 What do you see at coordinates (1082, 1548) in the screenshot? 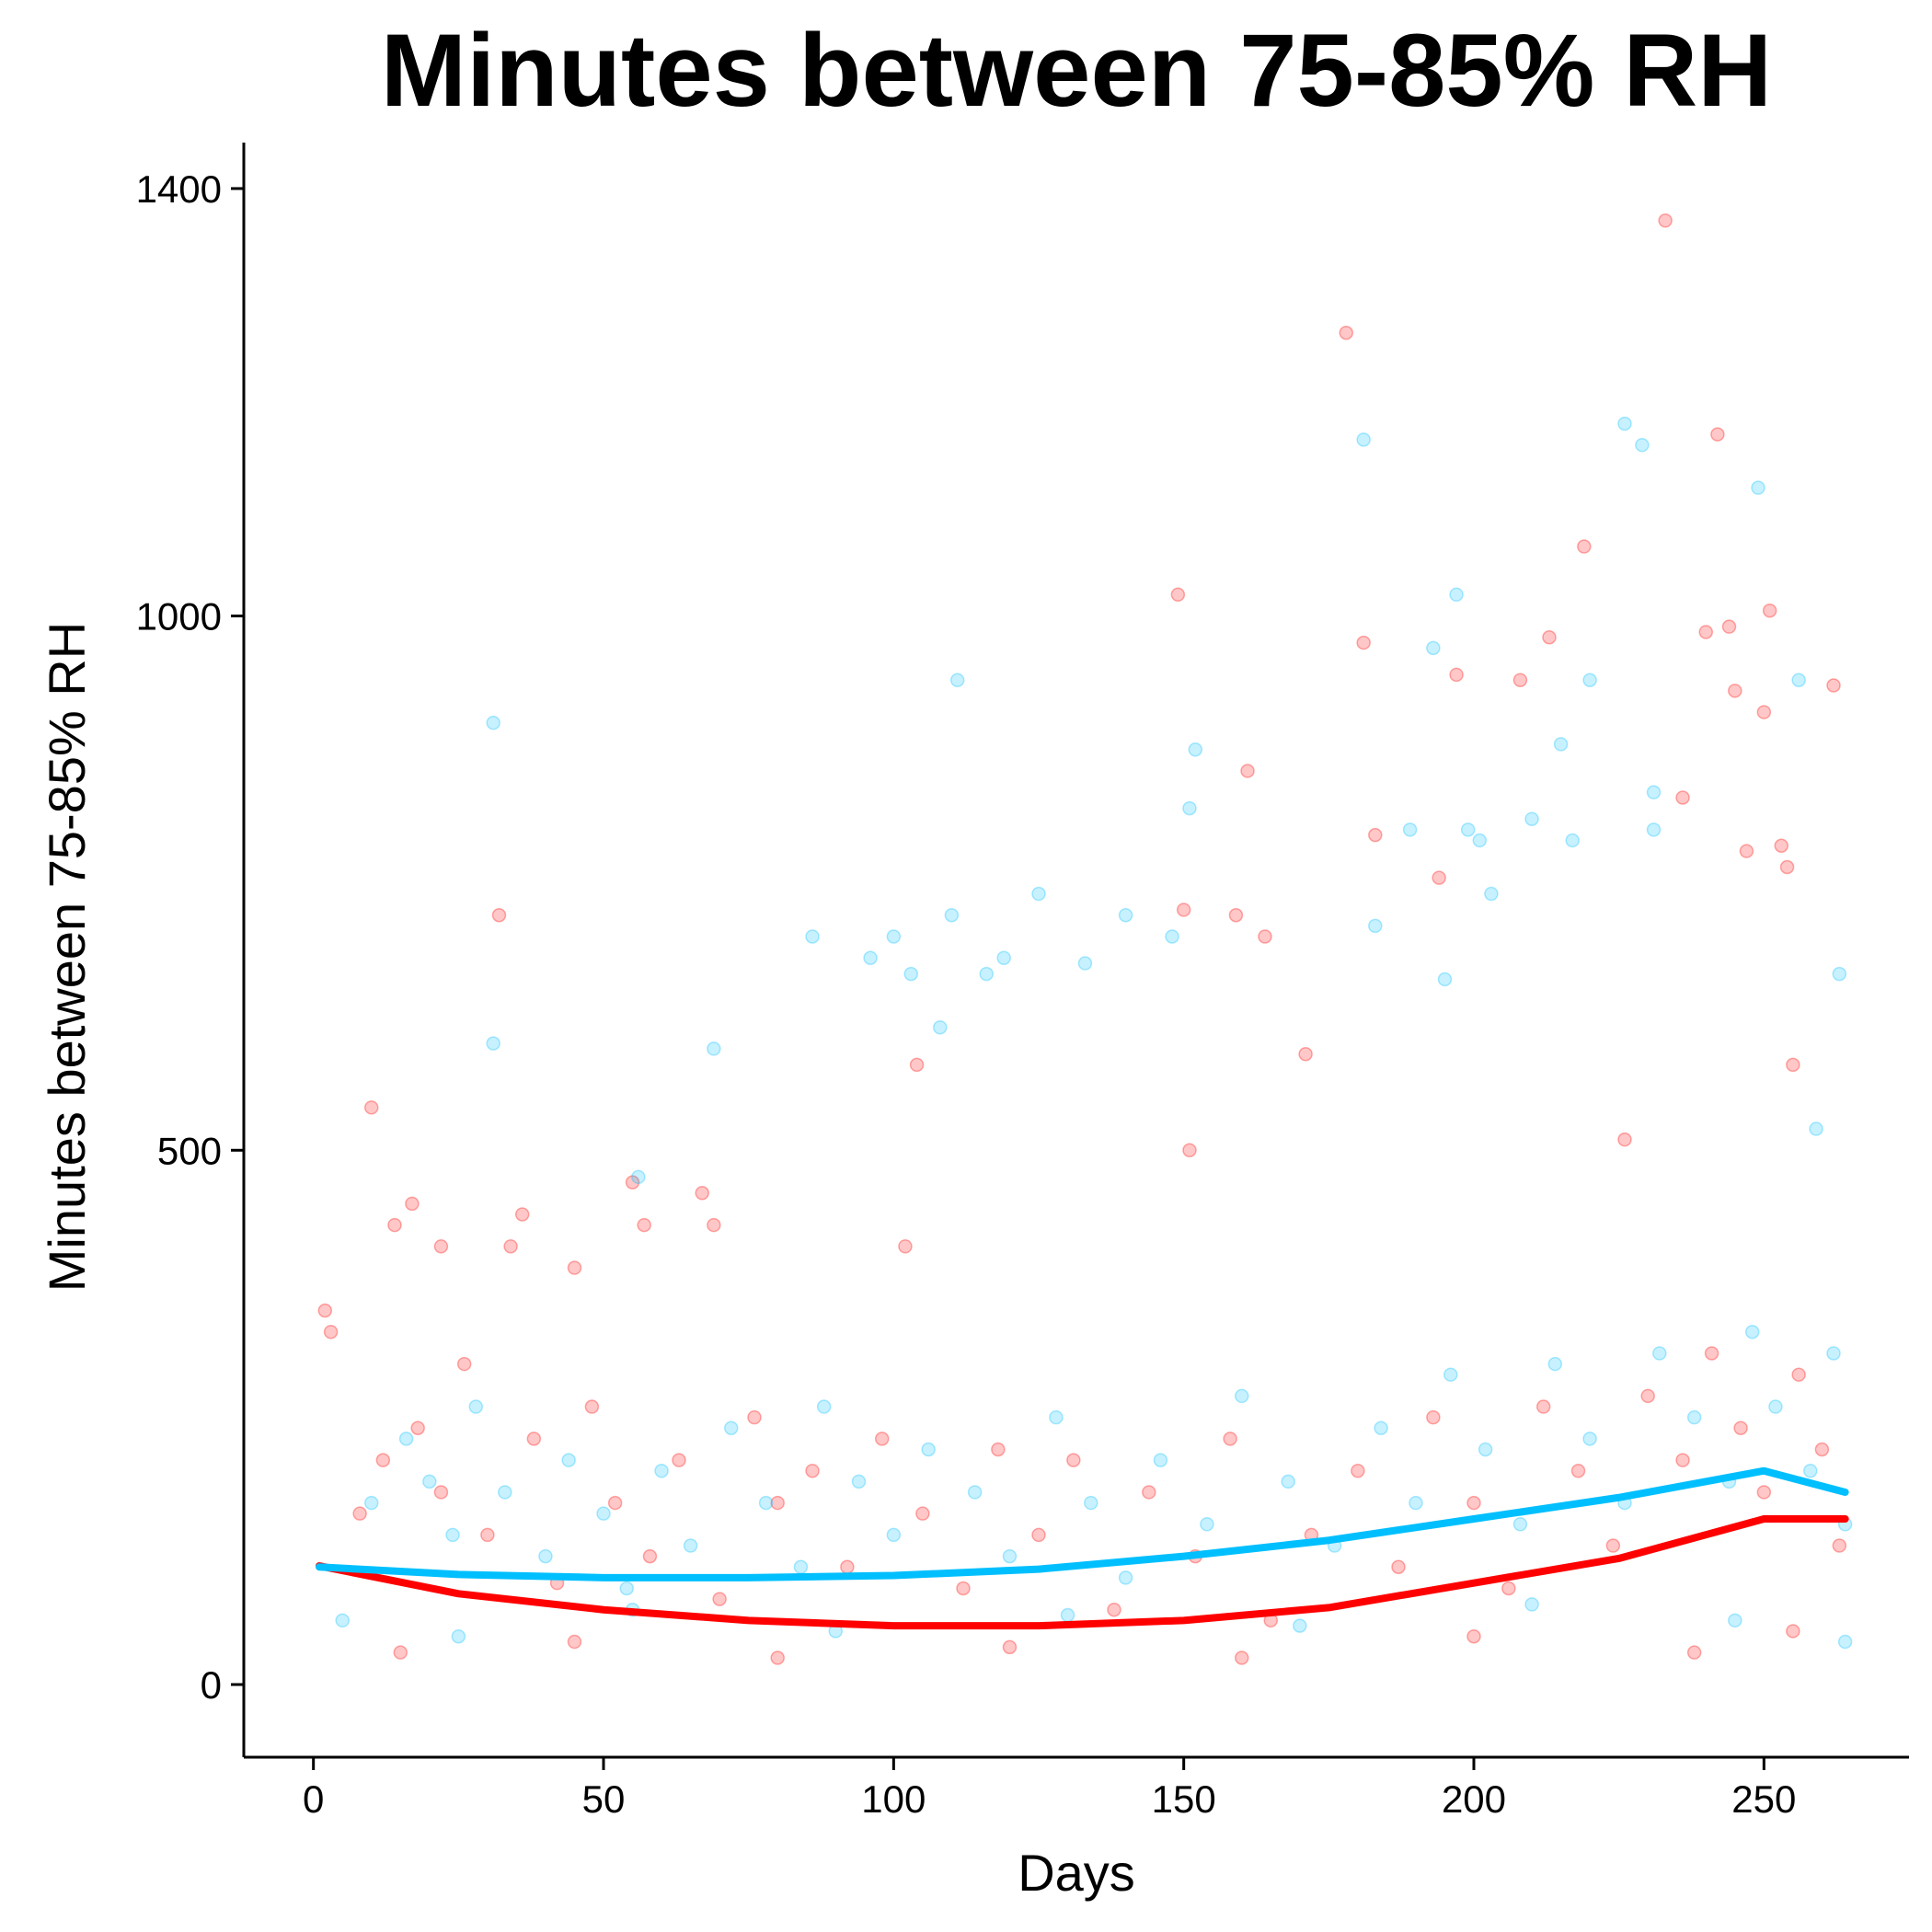
I see `trend-layer` at bounding box center [1082, 1548].